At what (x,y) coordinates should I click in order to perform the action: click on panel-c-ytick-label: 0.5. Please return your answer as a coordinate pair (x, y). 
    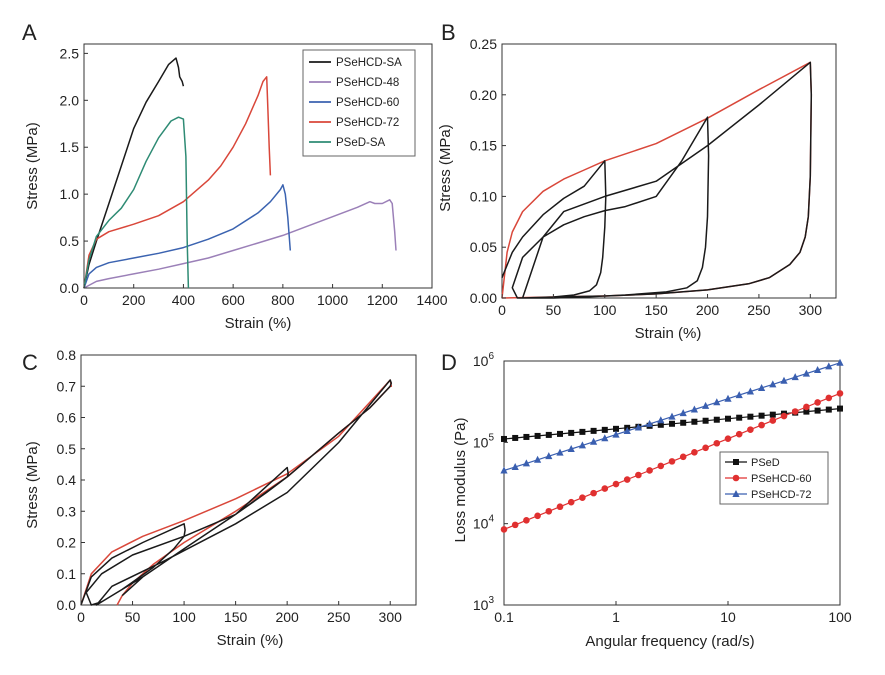
    Looking at the image, I should click on (67, 449).